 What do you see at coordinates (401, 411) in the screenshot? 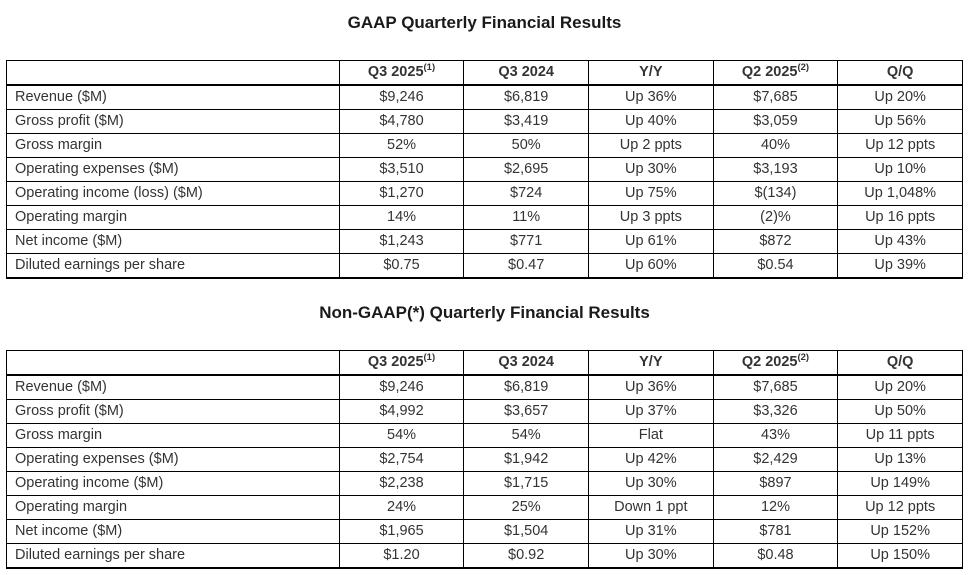
I see `cell-value: $4,992` at bounding box center [401, 411].